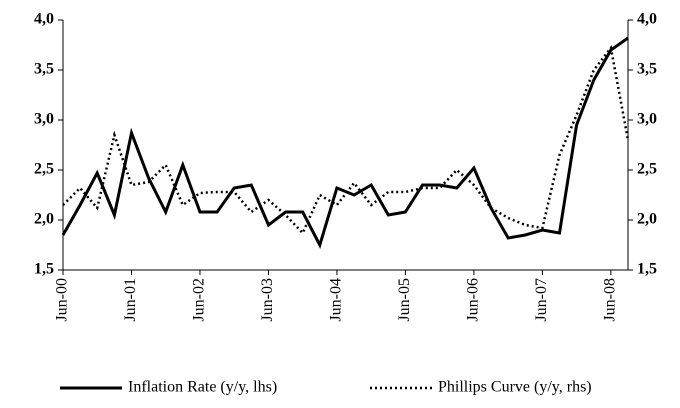  Describe the element at coordinates (647, 119) in the screenshot. I see `y2-tick-label: 3,0` at that location.